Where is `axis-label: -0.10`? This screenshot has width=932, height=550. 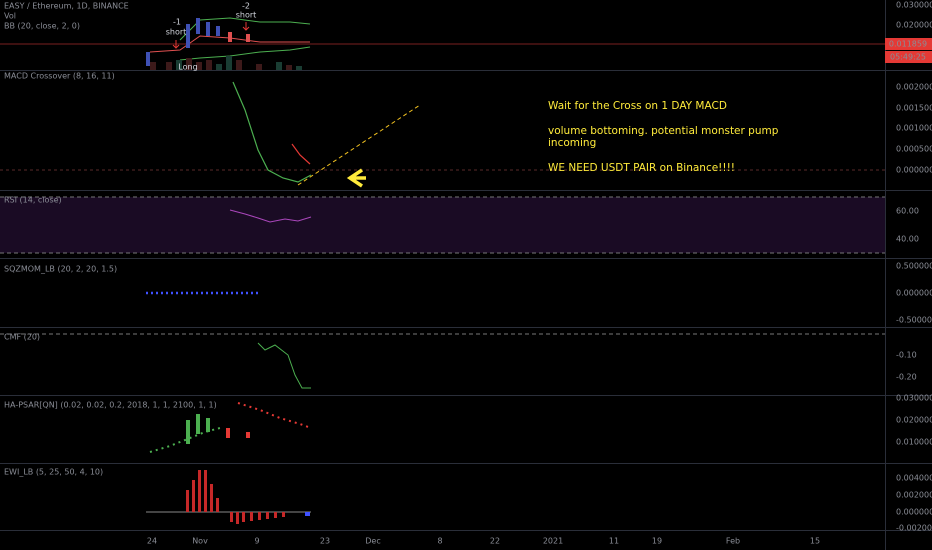
axis-label: -0.10 is located at coordinates (906, 355).